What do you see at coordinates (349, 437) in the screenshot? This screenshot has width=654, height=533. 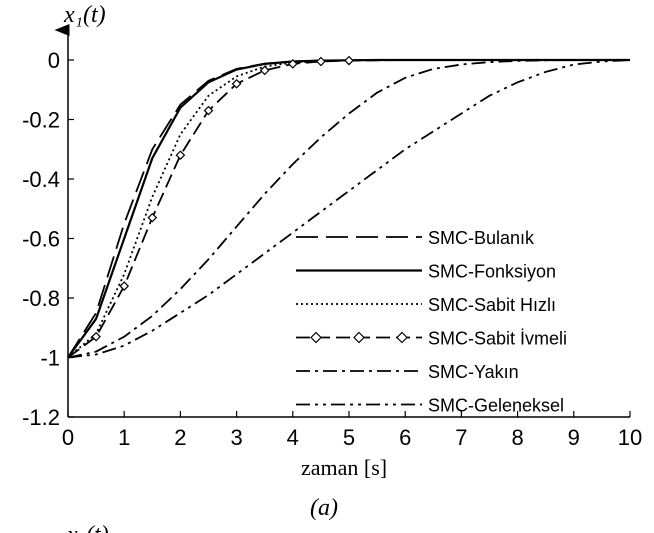 I see `x-tick-label: 5` at bounding box center [349, 437].